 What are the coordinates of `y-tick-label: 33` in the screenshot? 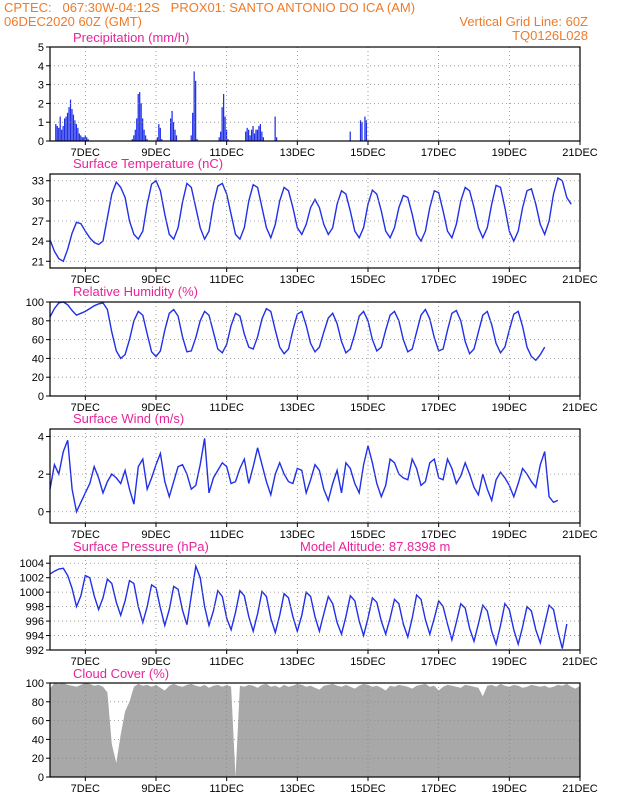 It's located at (38, 182).